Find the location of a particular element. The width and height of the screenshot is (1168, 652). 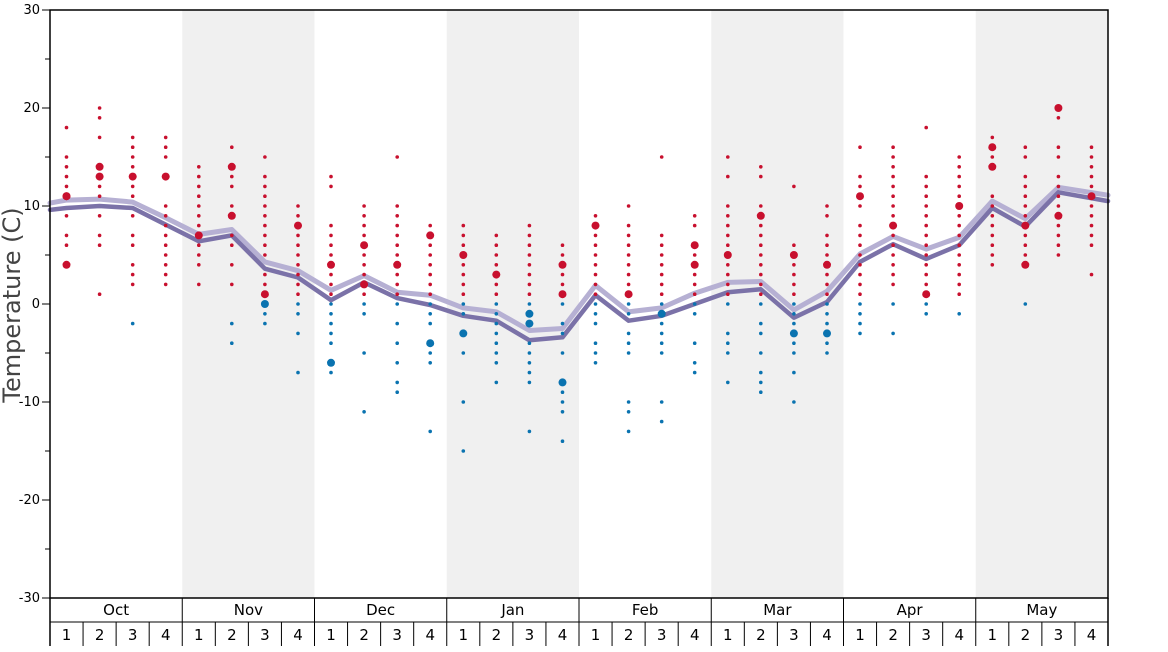

week-label: 3 is located at coordinates (926, 635).